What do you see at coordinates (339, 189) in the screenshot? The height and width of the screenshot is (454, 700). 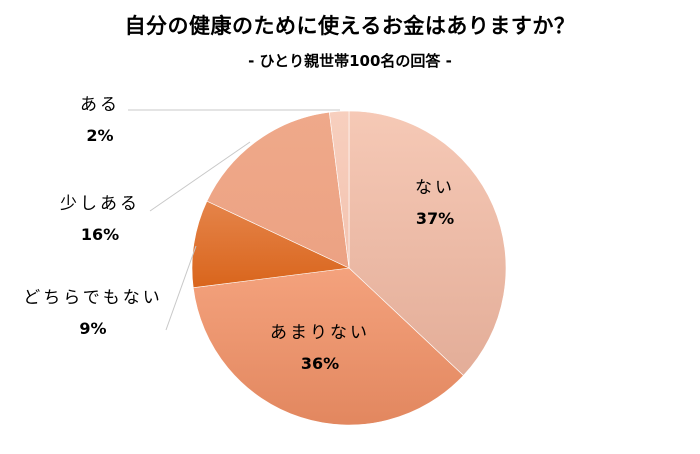 I see `slice-aru` at bounding box center [339, 189].